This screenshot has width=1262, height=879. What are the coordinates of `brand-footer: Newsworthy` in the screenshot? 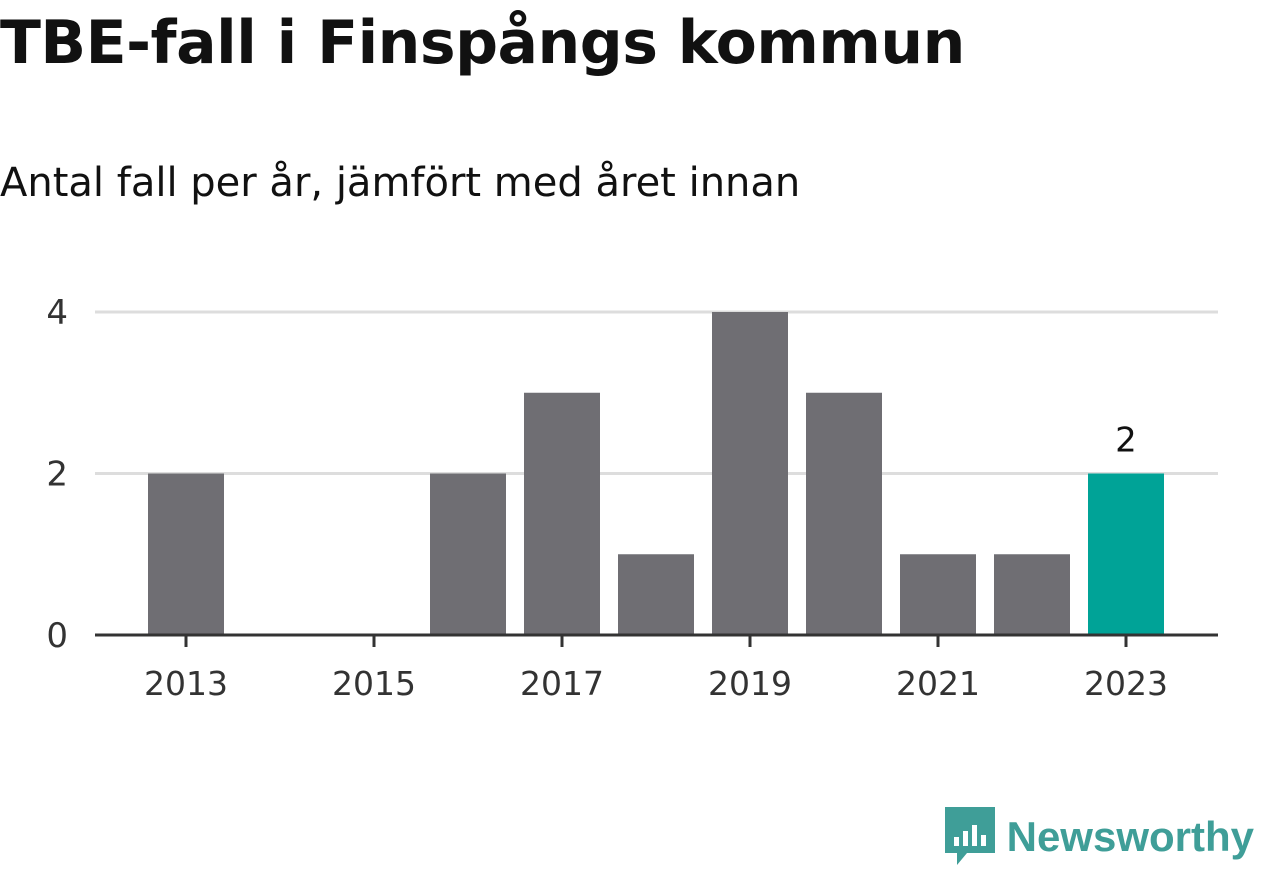 It's located at (1099, 837).